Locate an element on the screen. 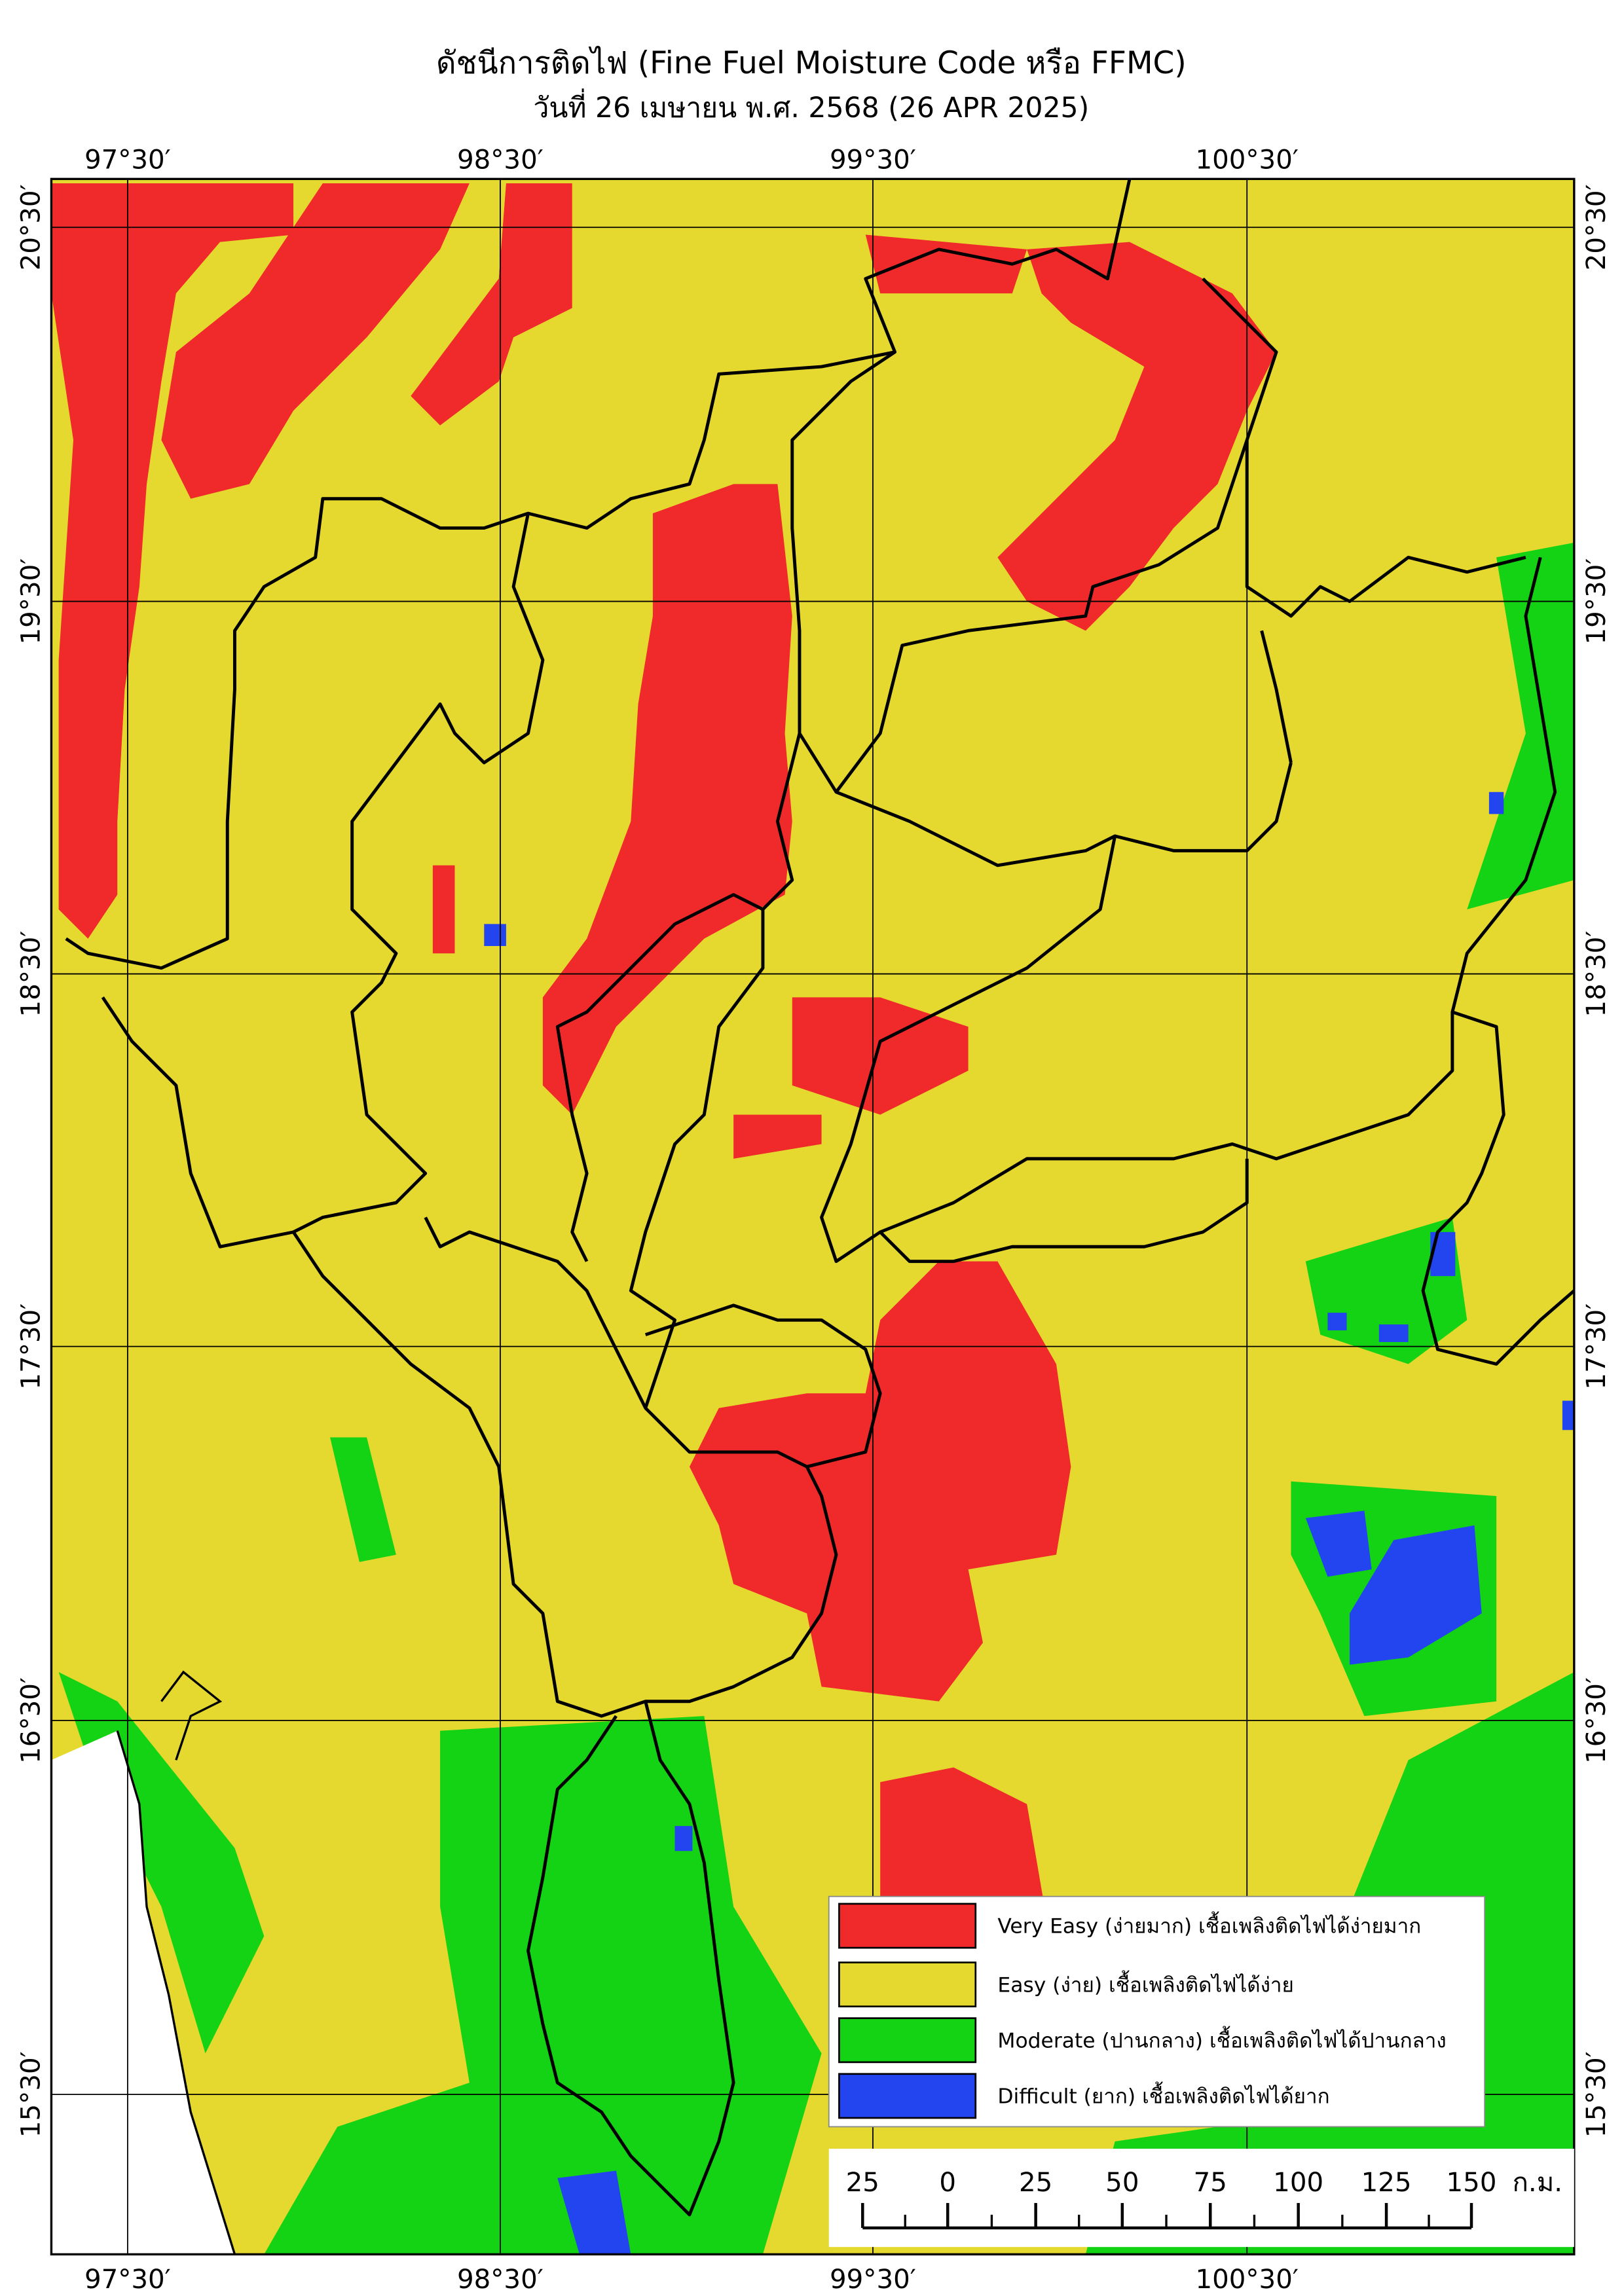 The height and width of the screenshot is (2296, 1624). scale-box is located at coordinates (1201, 2198).